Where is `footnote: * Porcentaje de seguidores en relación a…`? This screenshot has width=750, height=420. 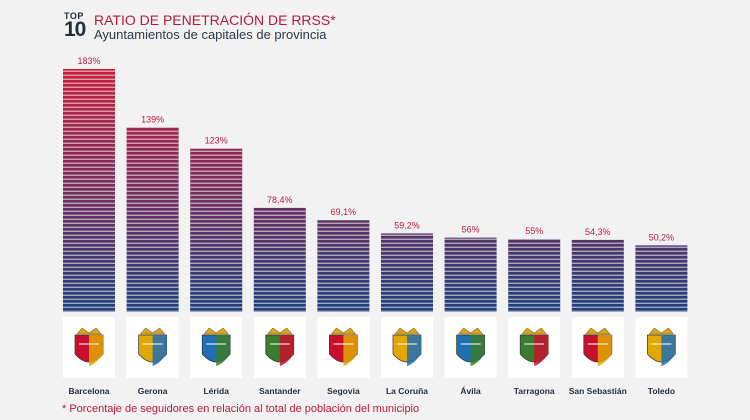
footnote: * Porcentaje de seguidores en relación a… is located at coordinates (241, 409).